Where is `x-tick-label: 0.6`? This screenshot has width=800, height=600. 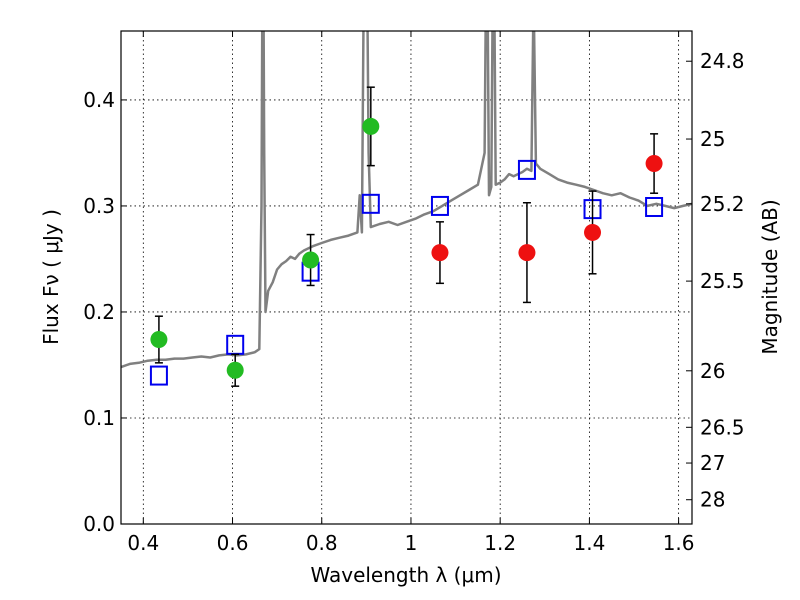
x-tick-label: 0.6 is located at coordinates (233, 543).